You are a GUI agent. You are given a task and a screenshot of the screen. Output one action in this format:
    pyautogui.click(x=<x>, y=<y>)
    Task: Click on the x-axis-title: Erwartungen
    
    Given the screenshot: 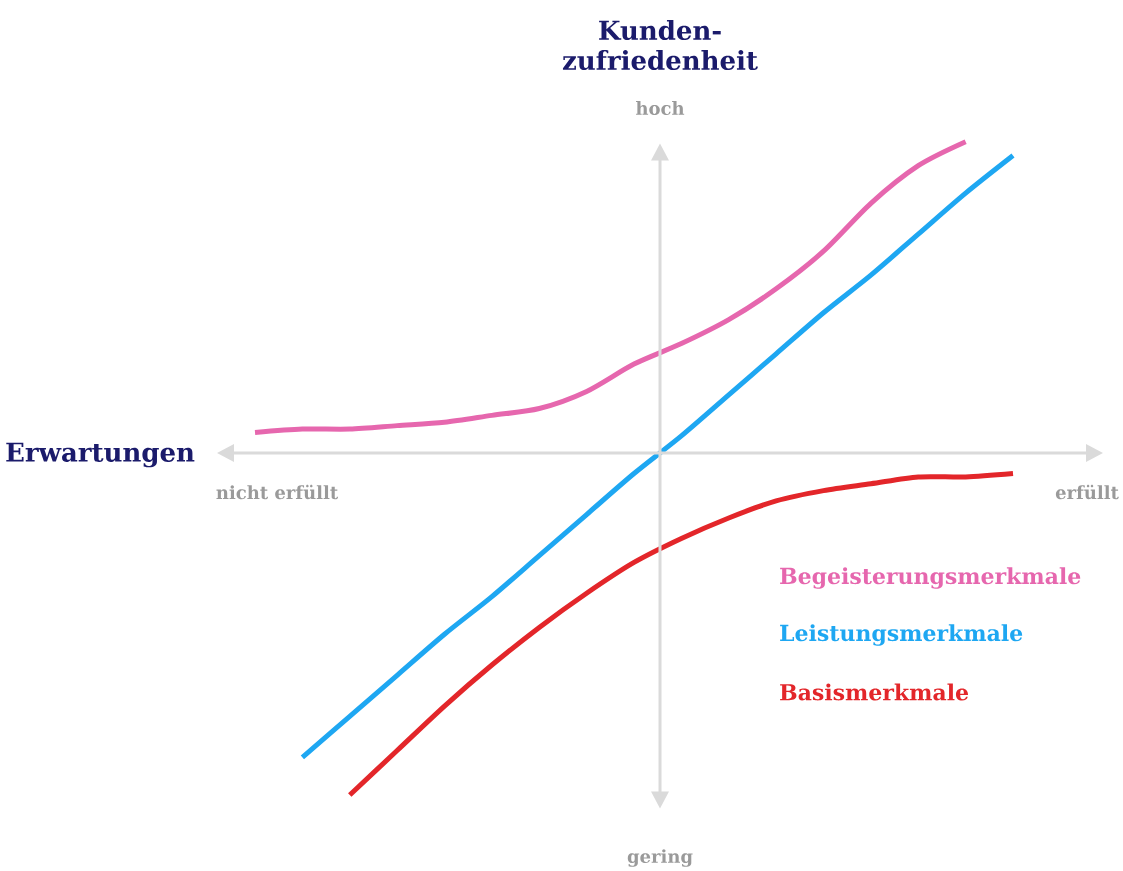 What is the action you would take?
    pyautogui.click(x=100, y=455)
    